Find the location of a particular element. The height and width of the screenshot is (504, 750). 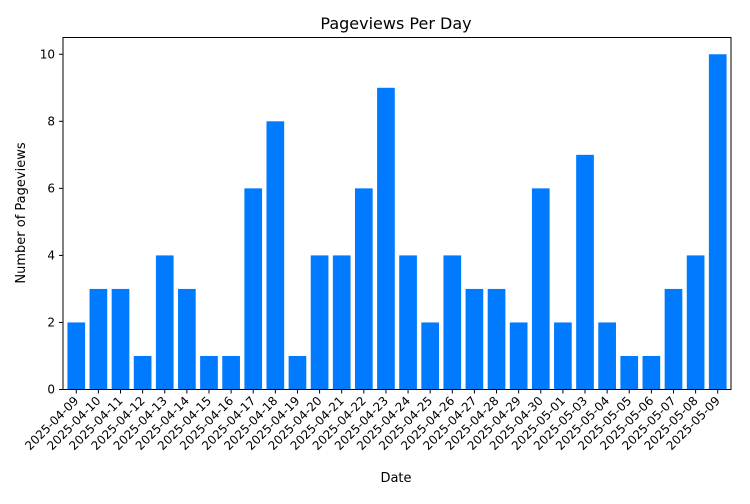

y-tick-label: 0 is located at coordinates (51, 390).